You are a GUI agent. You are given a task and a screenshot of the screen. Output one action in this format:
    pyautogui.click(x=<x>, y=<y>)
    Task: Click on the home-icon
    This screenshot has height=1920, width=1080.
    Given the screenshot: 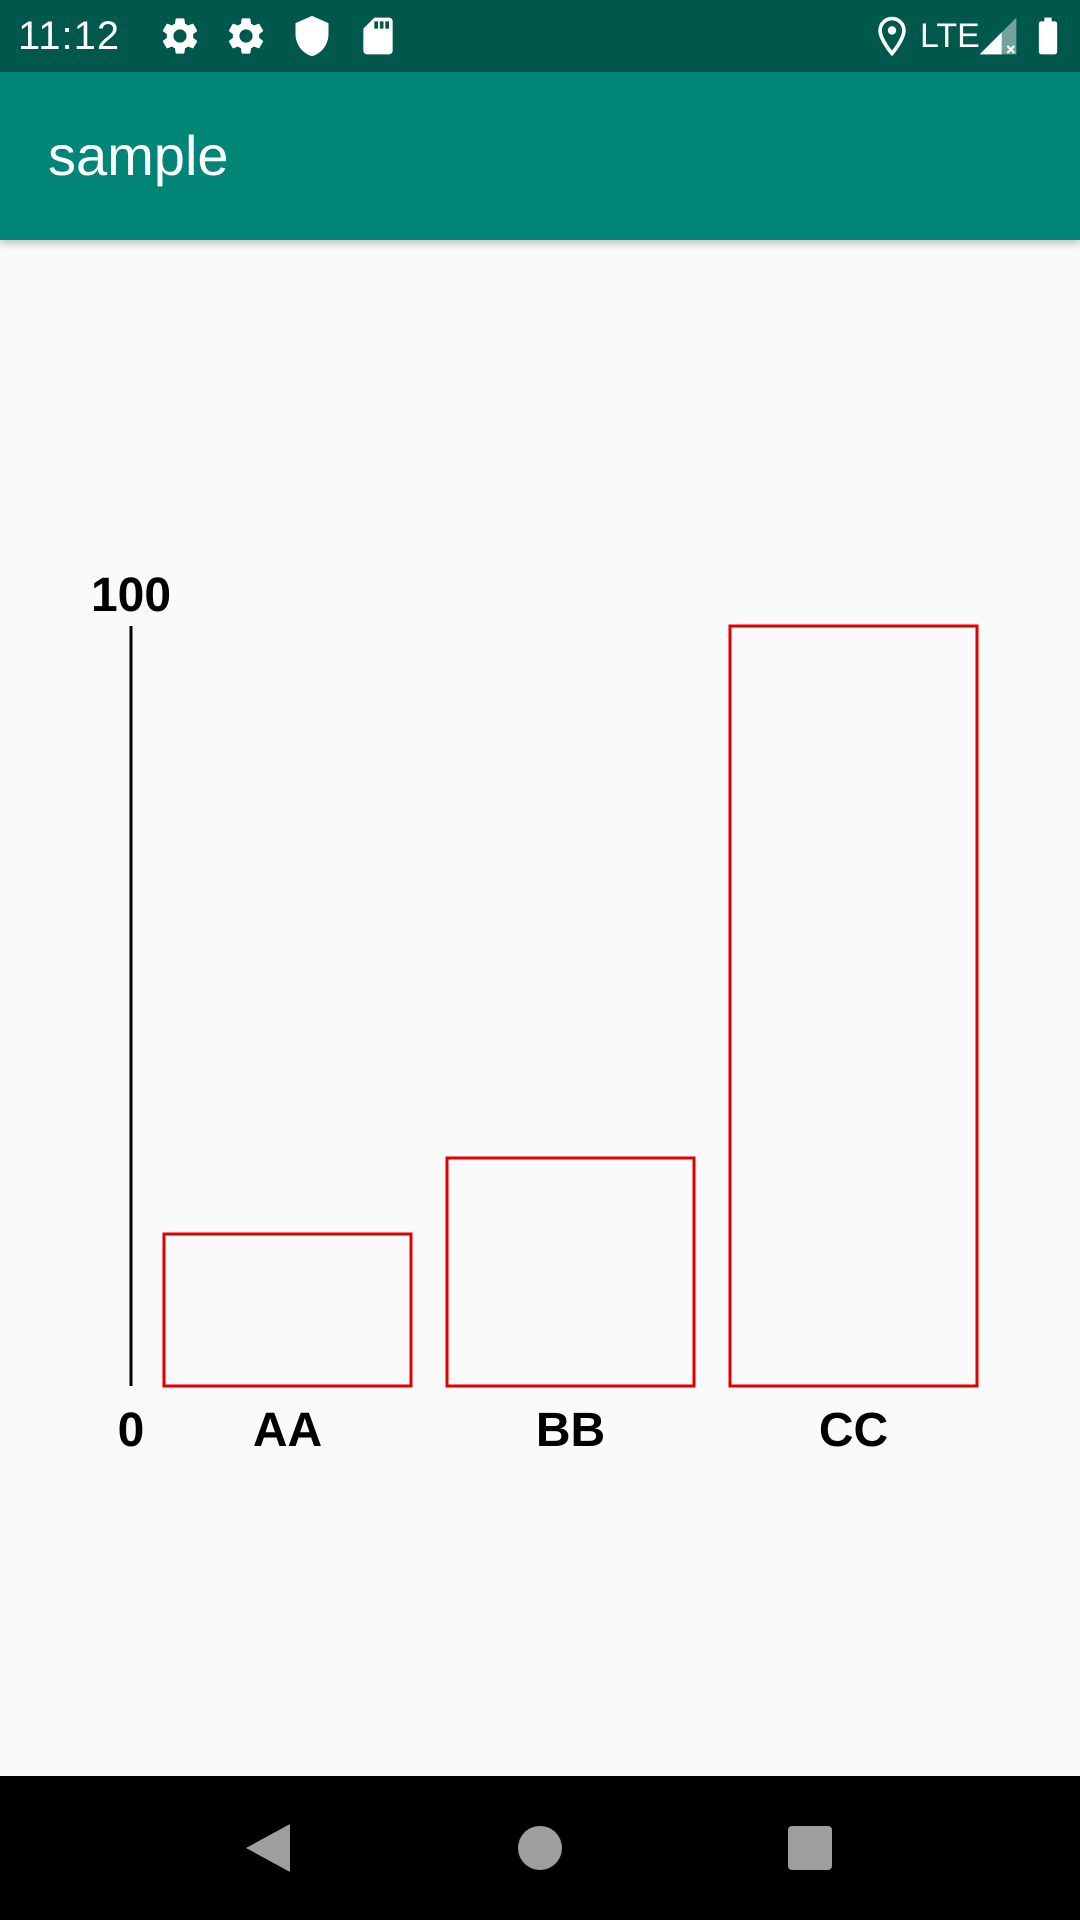 What is the action you would take?
    pyautogui.click(x=540, y=1848)
    